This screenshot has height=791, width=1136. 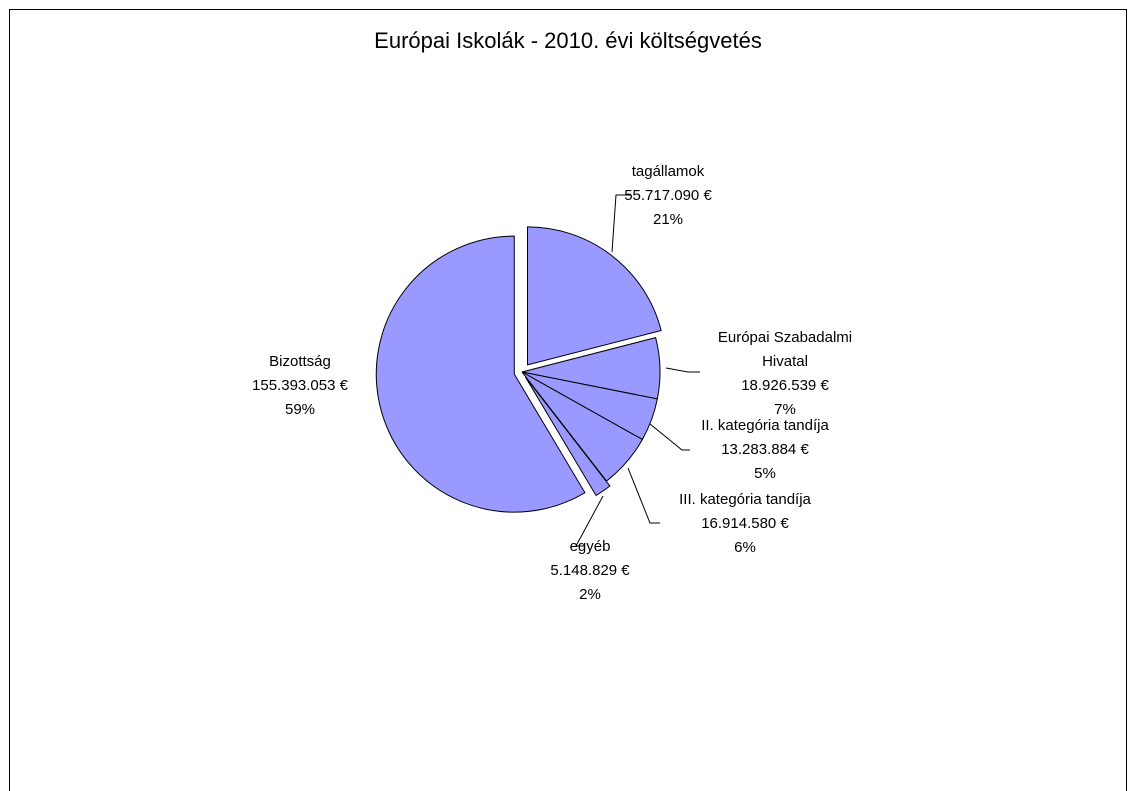 I want to click on label-value: 55.717.090 €, so click(x=668, y=195).